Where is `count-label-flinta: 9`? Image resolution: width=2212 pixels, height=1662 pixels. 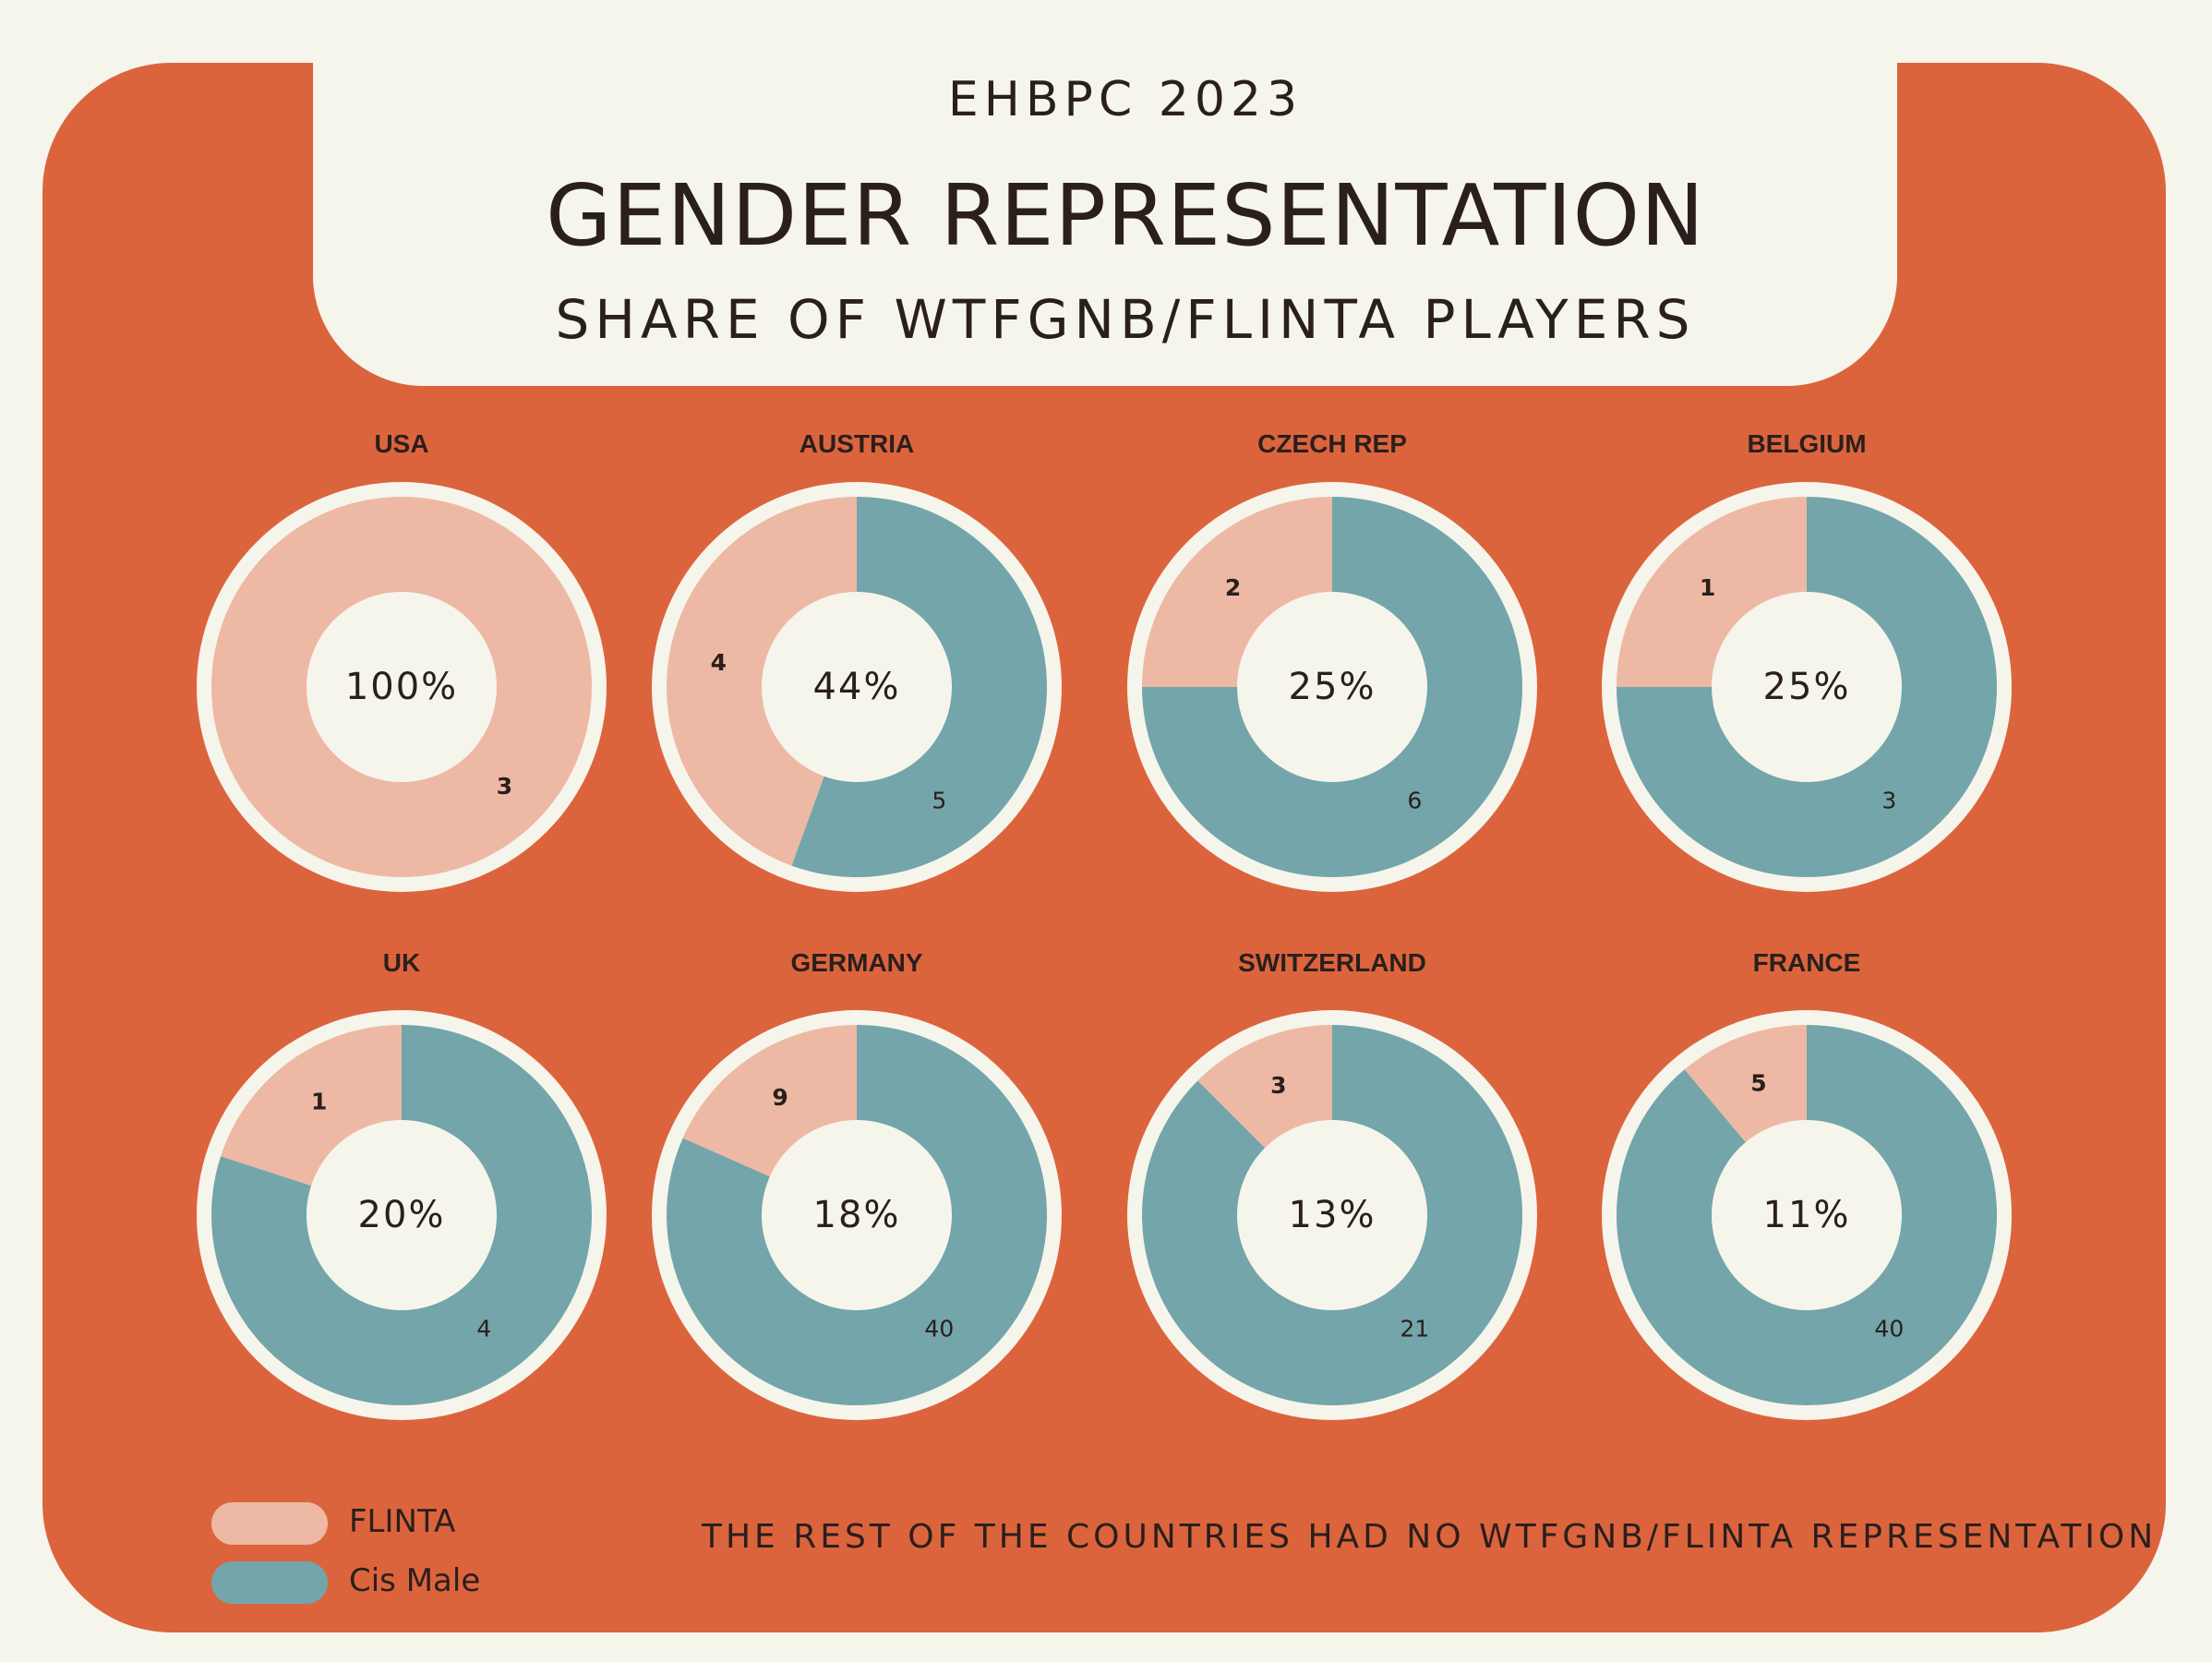
count-label-flinta: 9 is located at coordinates (779, 1098).